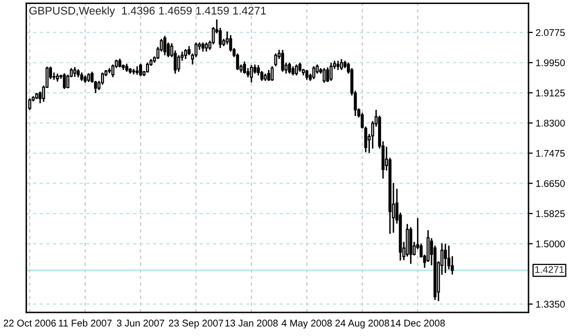 This screenshot has height=336, width=584. I want to click on x-tick-label: 3 Jun 2007, so click(140, 323).